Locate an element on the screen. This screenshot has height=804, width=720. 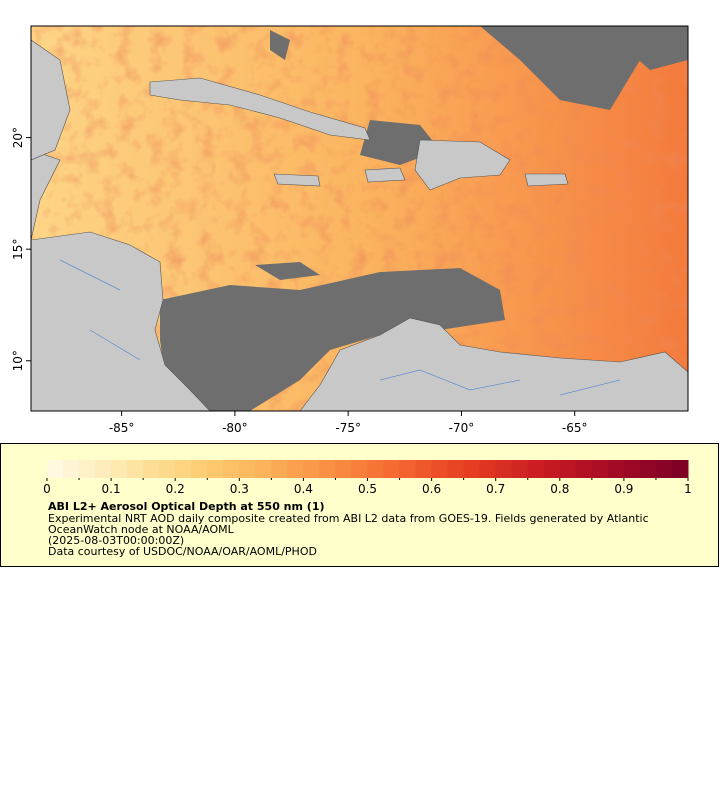
colorbar-tick-label: 0.7 is located at coordinates (495, 489).